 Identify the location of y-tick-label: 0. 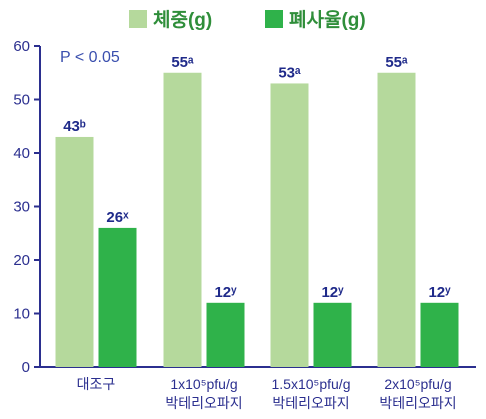
(26, 367).